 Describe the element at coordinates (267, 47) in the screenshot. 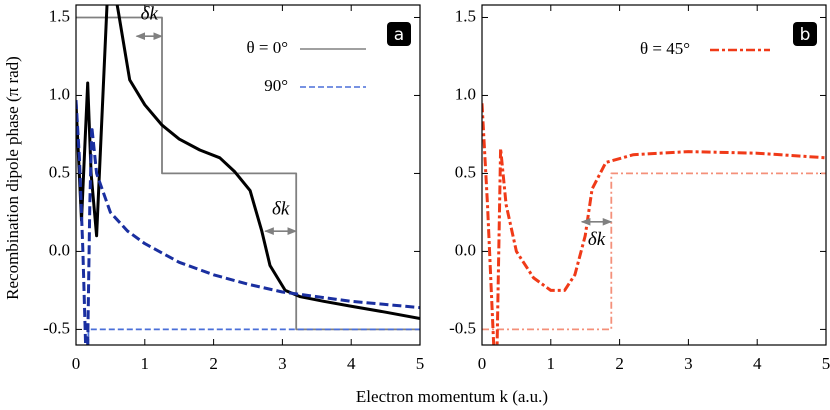

I see `legend-label: θ = 0°` at that location.